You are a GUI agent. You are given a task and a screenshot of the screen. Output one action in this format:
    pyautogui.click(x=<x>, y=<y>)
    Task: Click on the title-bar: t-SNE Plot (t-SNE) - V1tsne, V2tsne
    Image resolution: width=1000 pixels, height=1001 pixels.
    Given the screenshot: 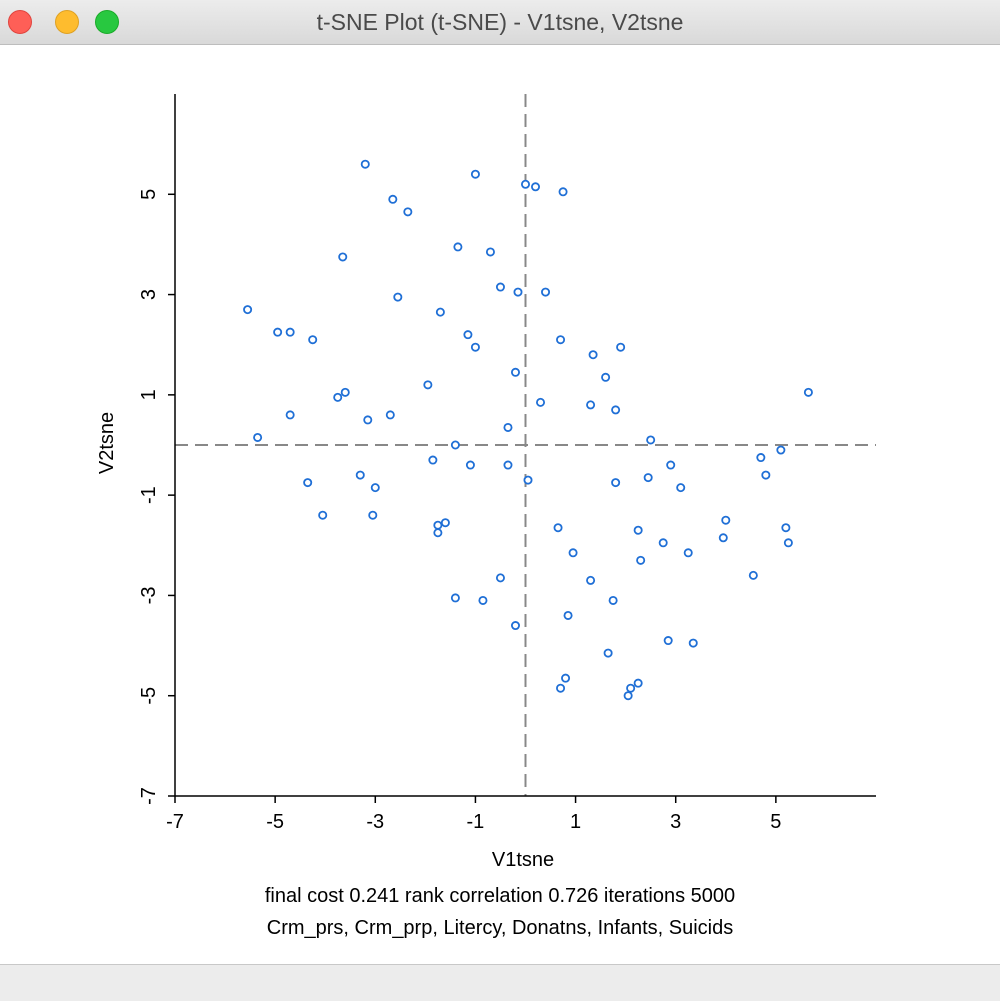 What is the action you would take?
    pyautogui.click(x=500, y=22)
    